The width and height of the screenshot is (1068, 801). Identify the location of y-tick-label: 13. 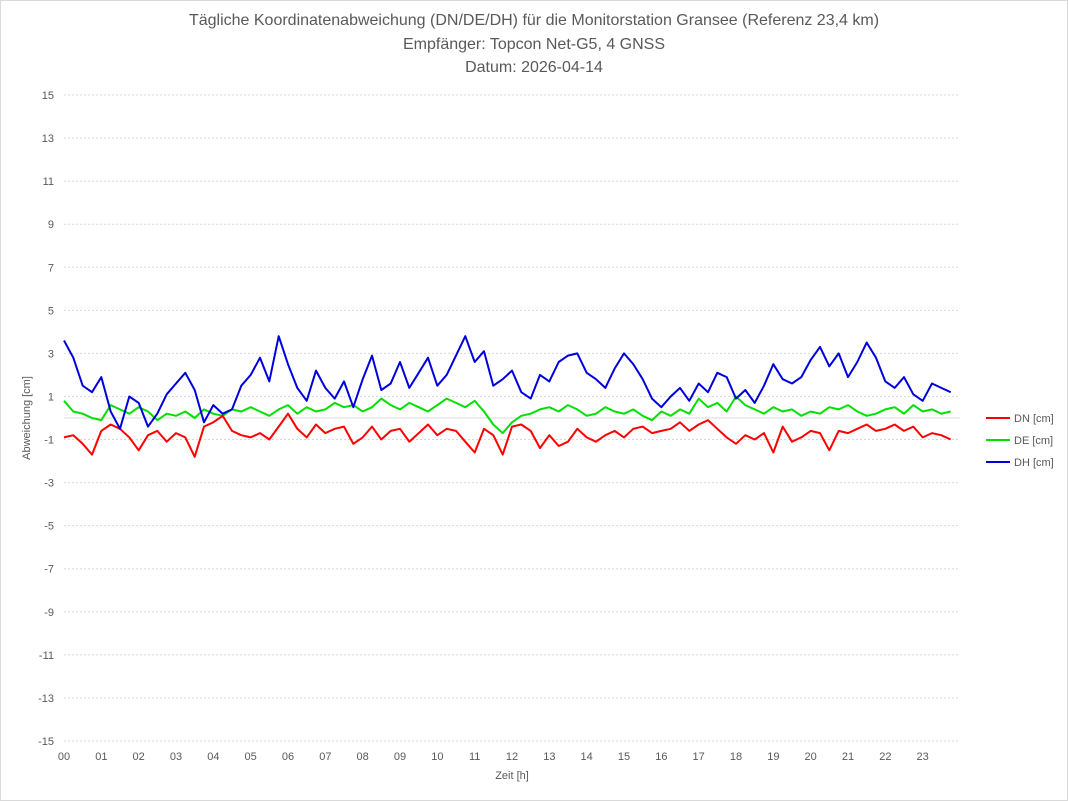
(48, 139).